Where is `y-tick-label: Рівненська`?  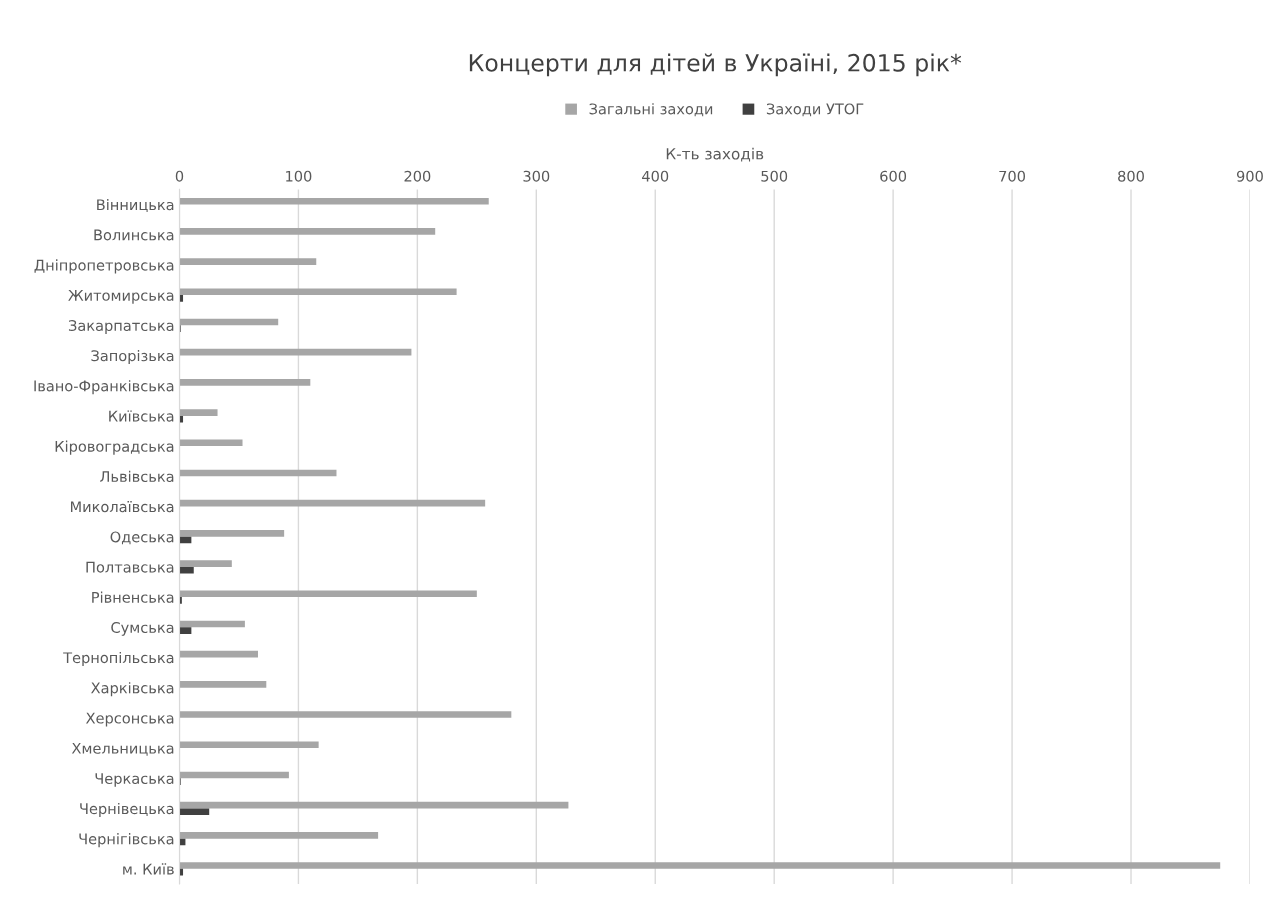
y-tick-label: Рівненська is located at coordinates (133, 597).